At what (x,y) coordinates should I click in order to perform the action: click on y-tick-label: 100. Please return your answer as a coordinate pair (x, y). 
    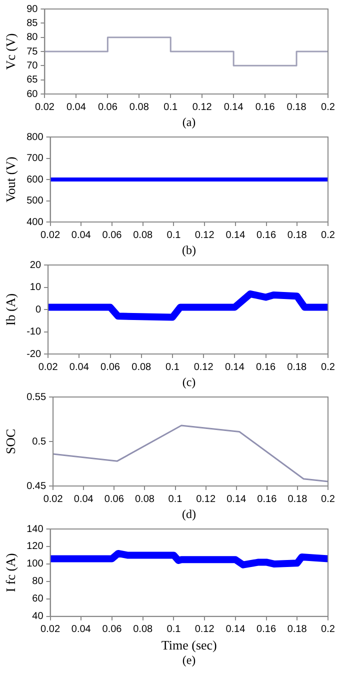
    Looking at the image, I should click on (35, 564).